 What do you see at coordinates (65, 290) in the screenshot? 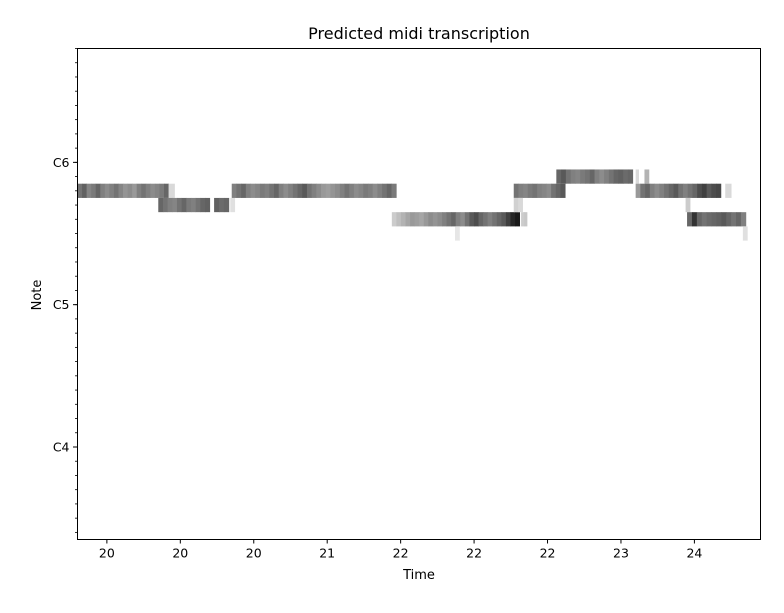
I see `y-axis-ticks: C4 C5 C6` at bounding box center [65, 290].